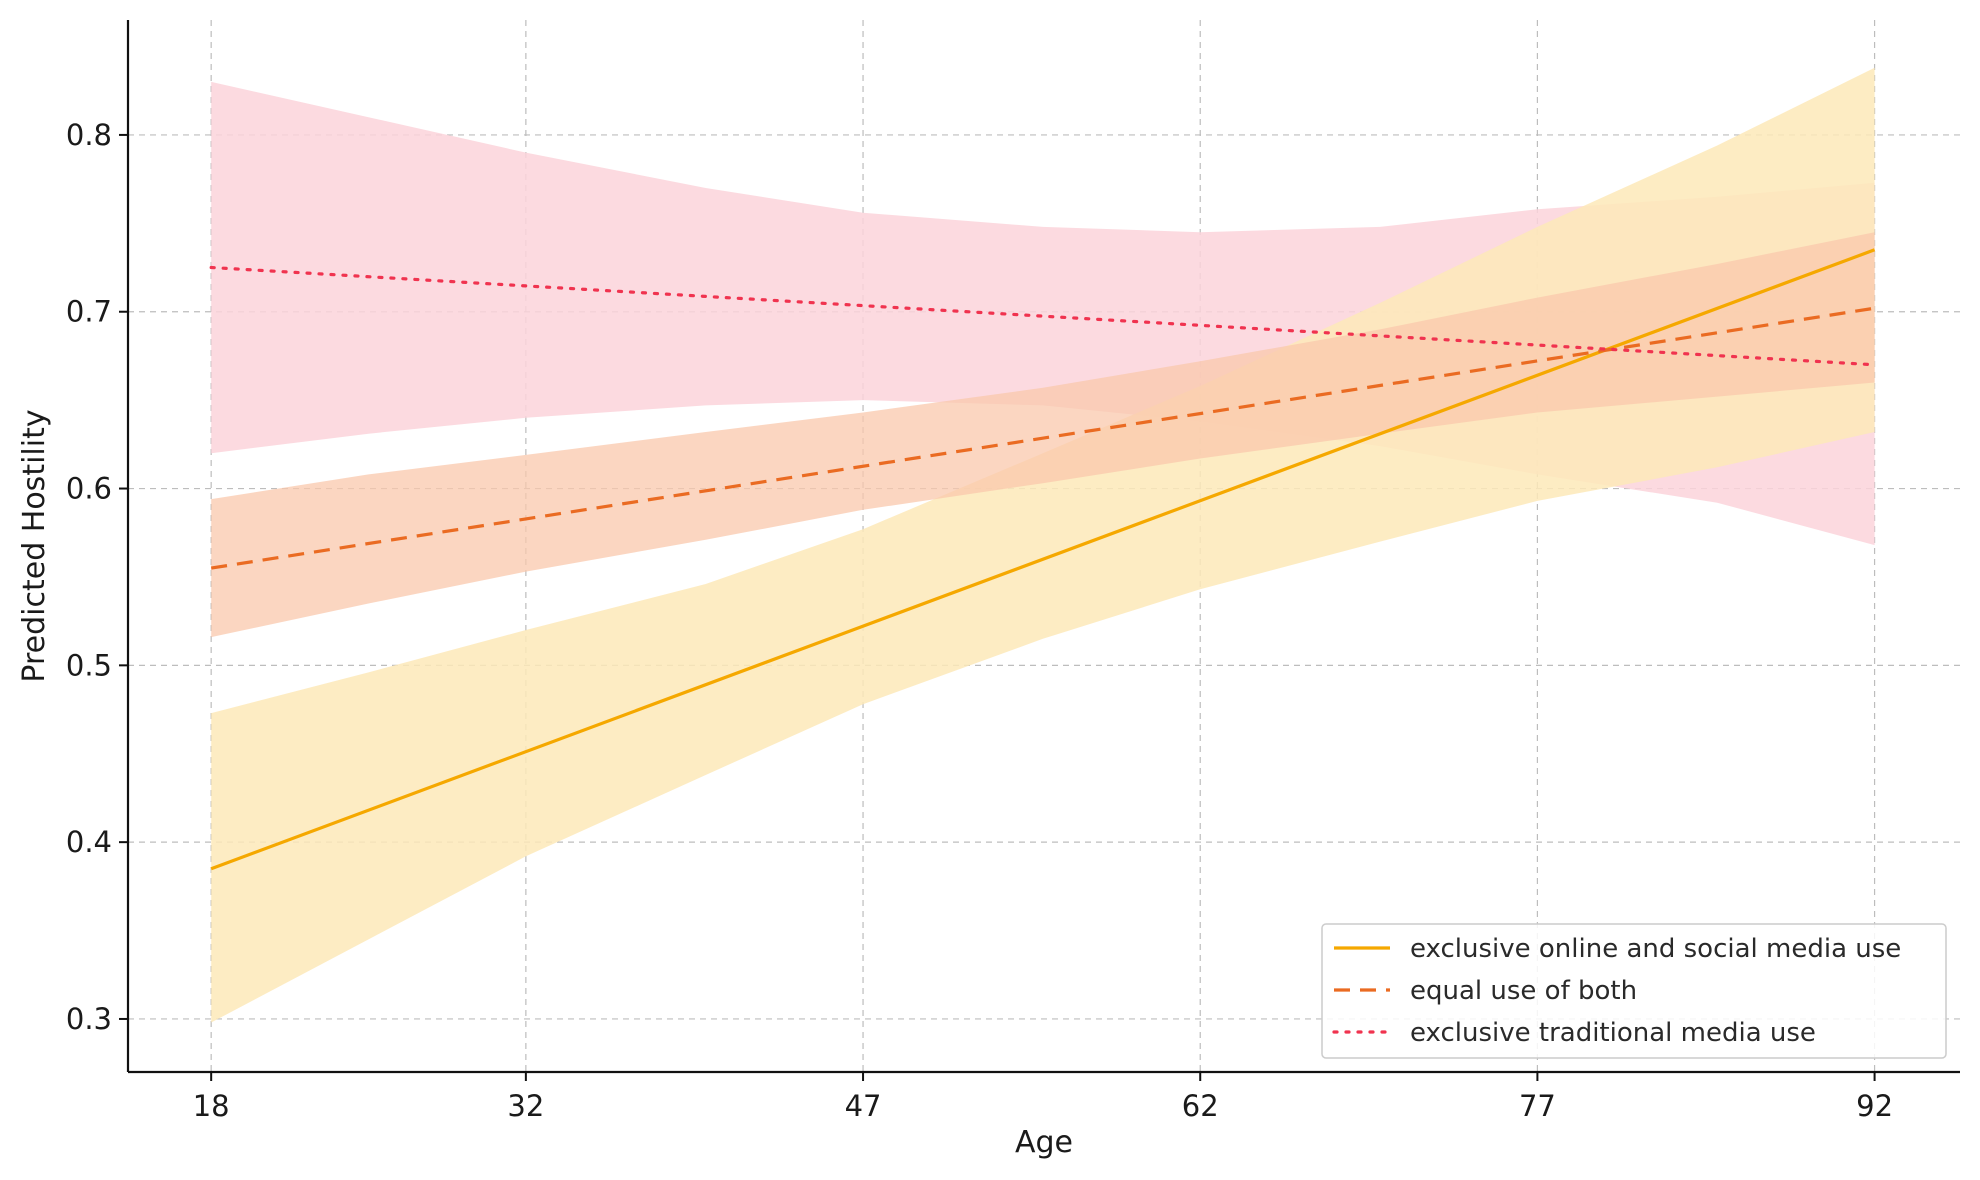 Image resolution: width=1980 pixels, height=1180 pixels. What do you see at coordinates (1043, 1097) in the screenshot?
I see `x-ticks: 18 32 47 62 77 92` at bounding box center [1043, 1097].